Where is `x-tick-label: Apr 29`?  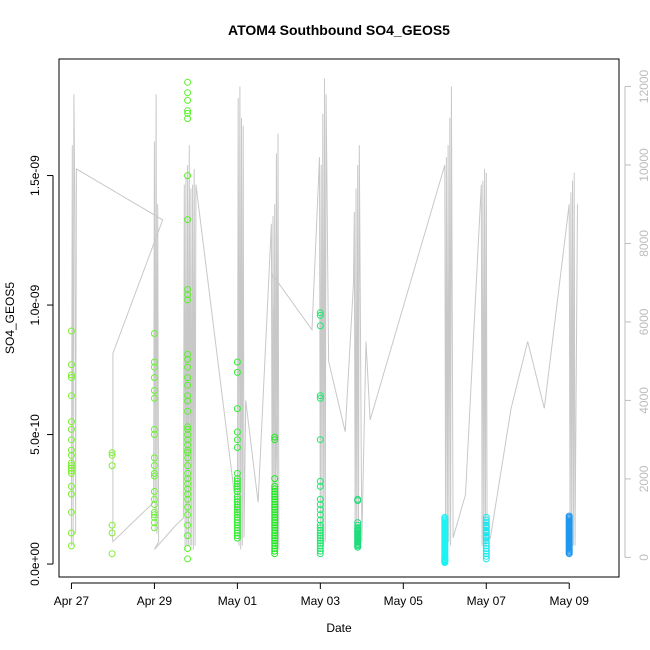 x-tick-label: Apr 29 is located at coordinates (155, 601).